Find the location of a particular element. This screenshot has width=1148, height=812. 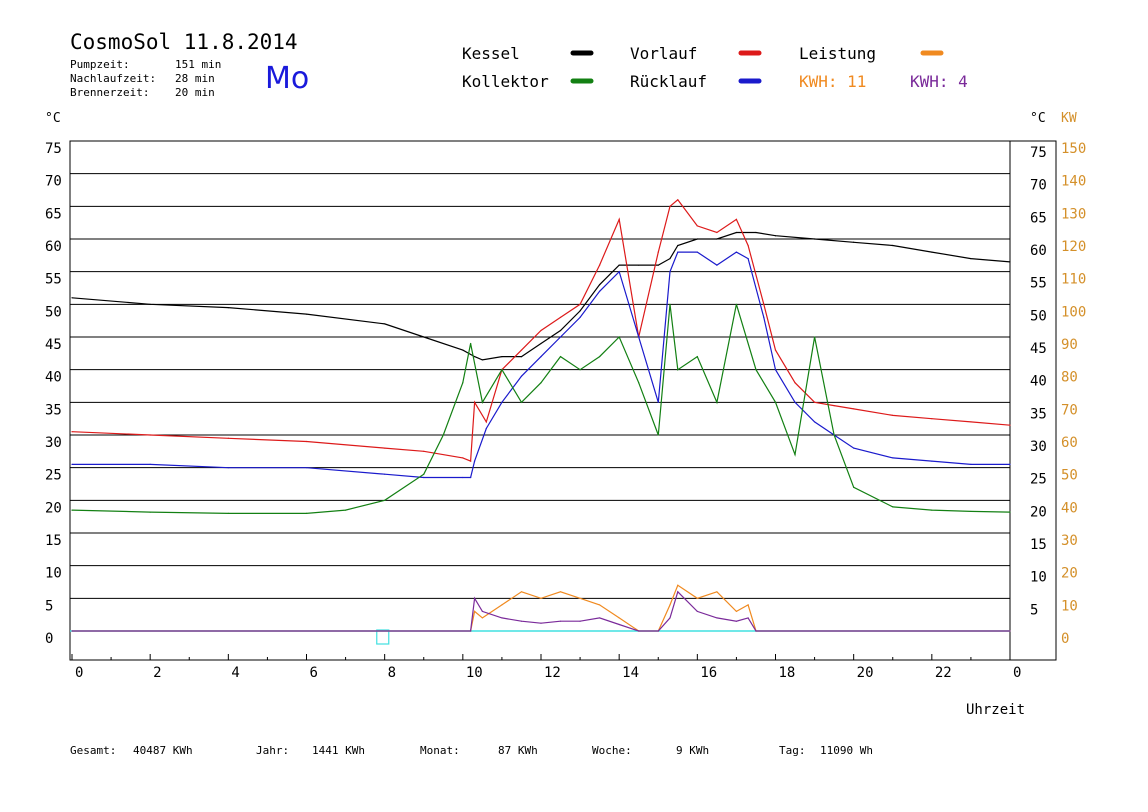

x-tick-label: 6 is located at coordinates (314, 673).